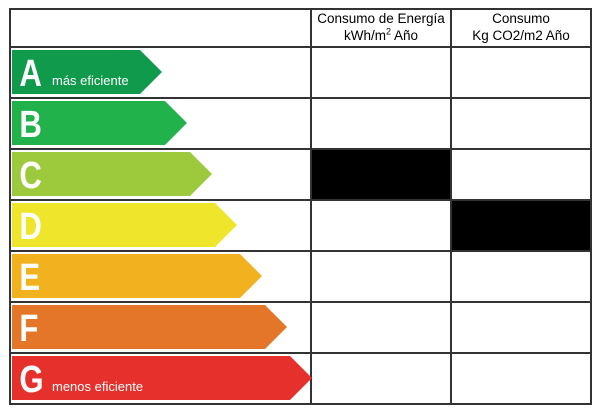  I want to click on energy-header-line2: kWh/m2 Año, so click(381, 34).